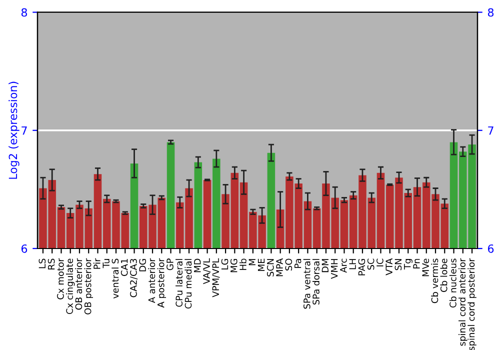 Image resolution: width=500 pixels, height=350 pixels. Describe the element at coordinates (362, 267) in the screenshot. I see `x-tick-label: PAG` at that location.